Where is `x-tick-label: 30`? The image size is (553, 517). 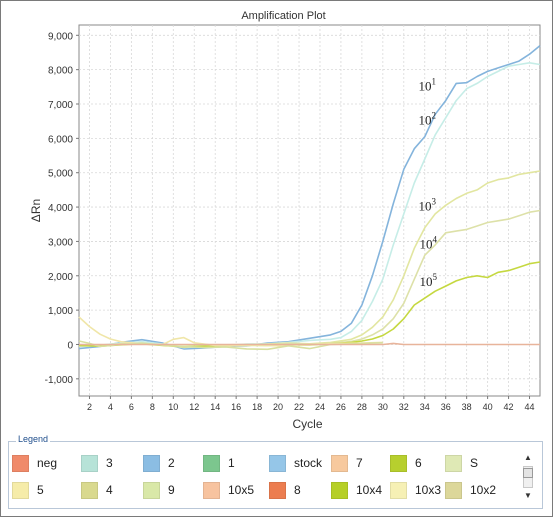 x-tick-label: 30 is located at coordinates (383, 407).